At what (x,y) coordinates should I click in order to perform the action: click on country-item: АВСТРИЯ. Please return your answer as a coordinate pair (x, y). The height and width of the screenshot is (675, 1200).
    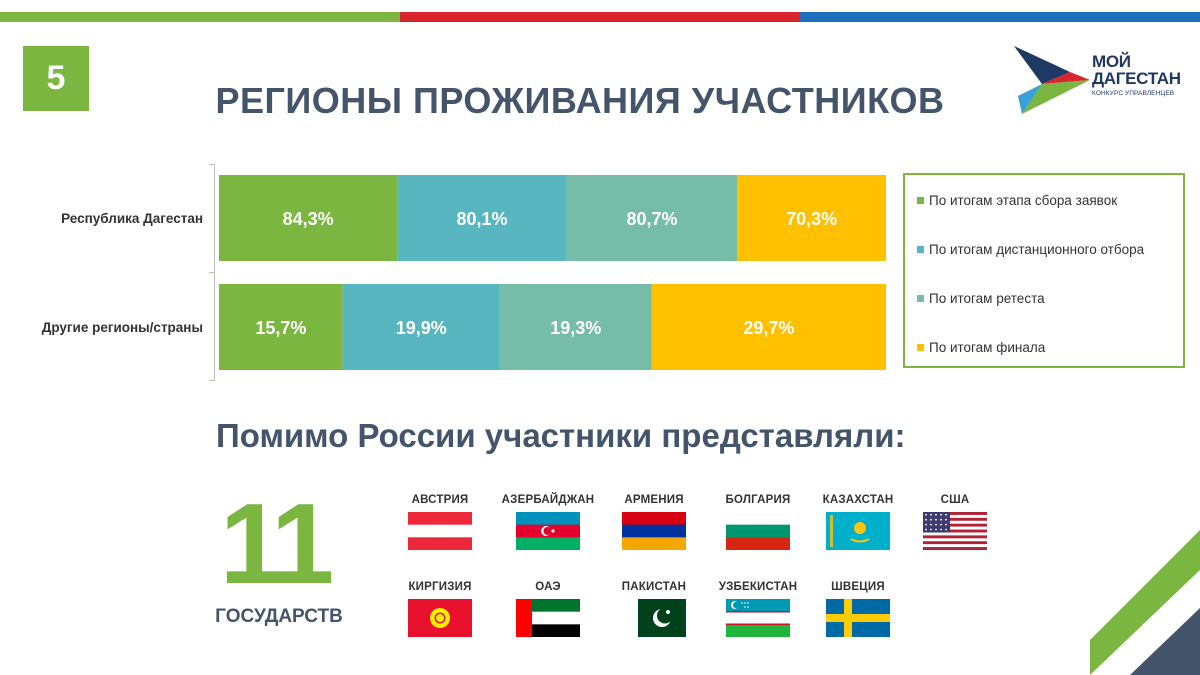
    Looking at the image, I should click on (440, 521).